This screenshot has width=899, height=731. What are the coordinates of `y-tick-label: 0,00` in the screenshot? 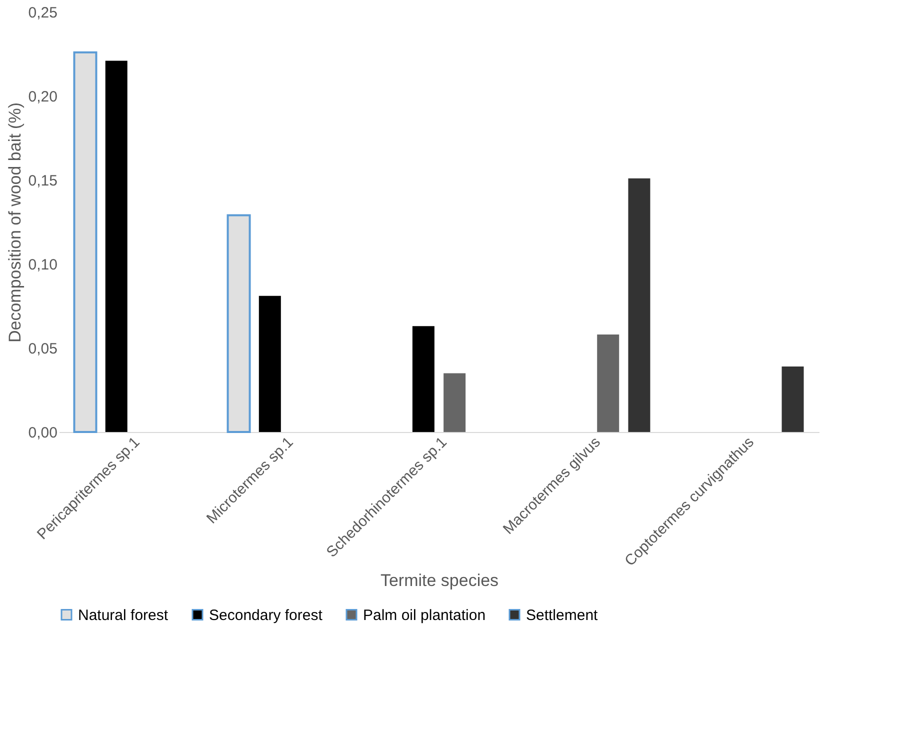 It's located at (43, 433).